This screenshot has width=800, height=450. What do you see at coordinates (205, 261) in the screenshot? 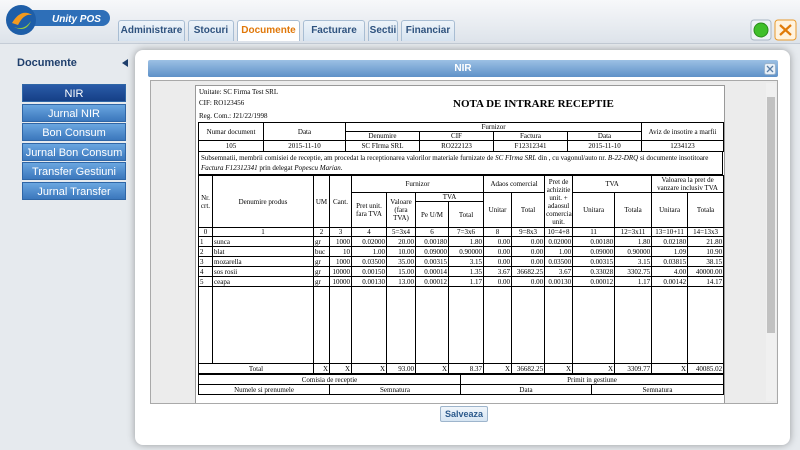
I see `item-cell: 3` at bounding box center [205, 261].